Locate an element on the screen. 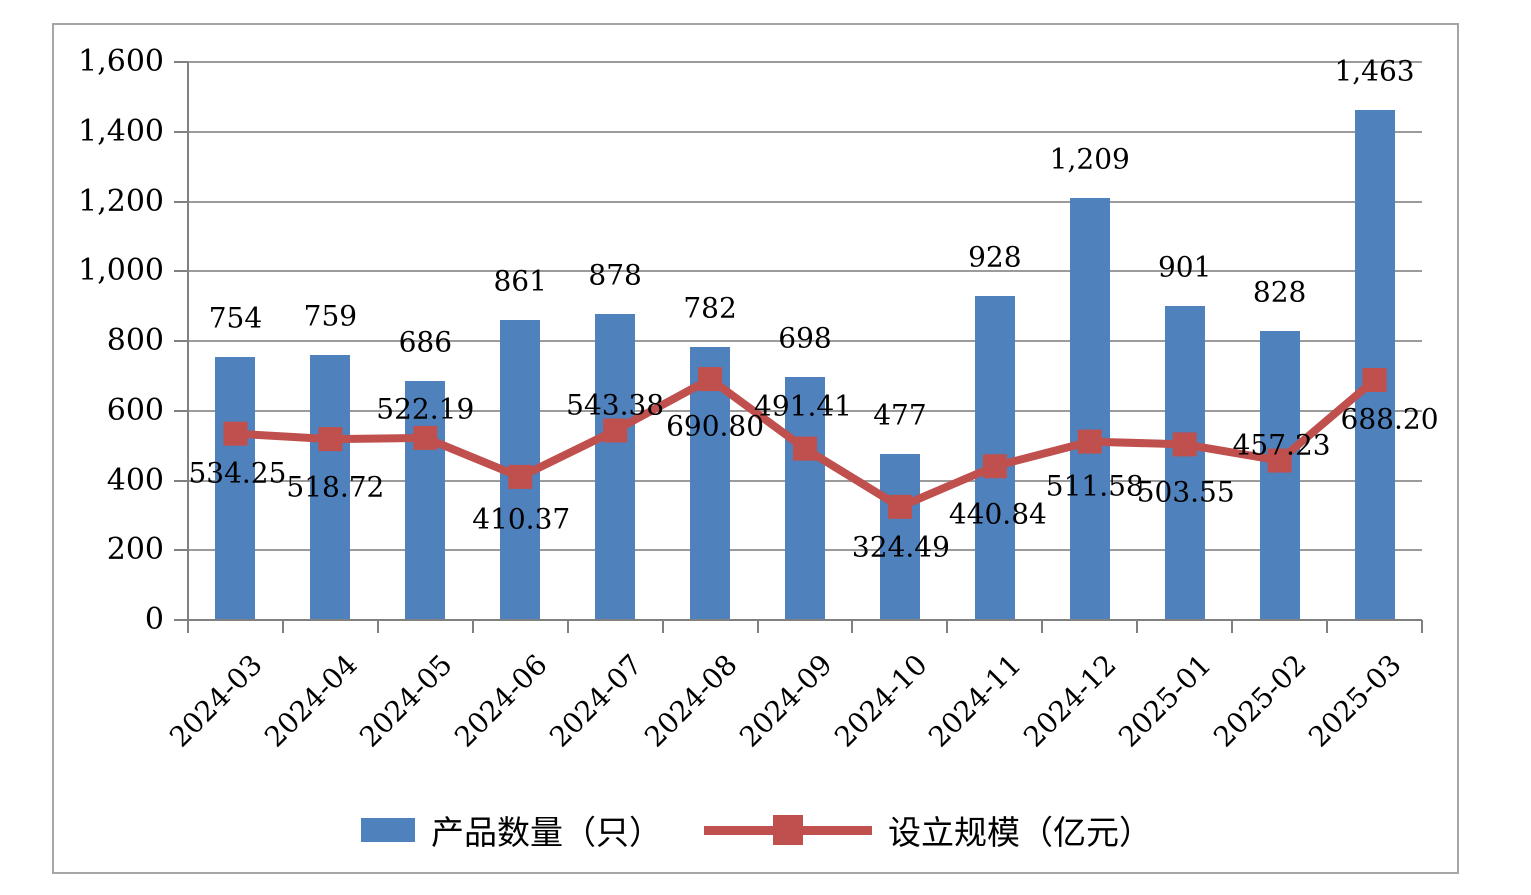  bar-value-label: 686 is located at coordinates (425, 342).